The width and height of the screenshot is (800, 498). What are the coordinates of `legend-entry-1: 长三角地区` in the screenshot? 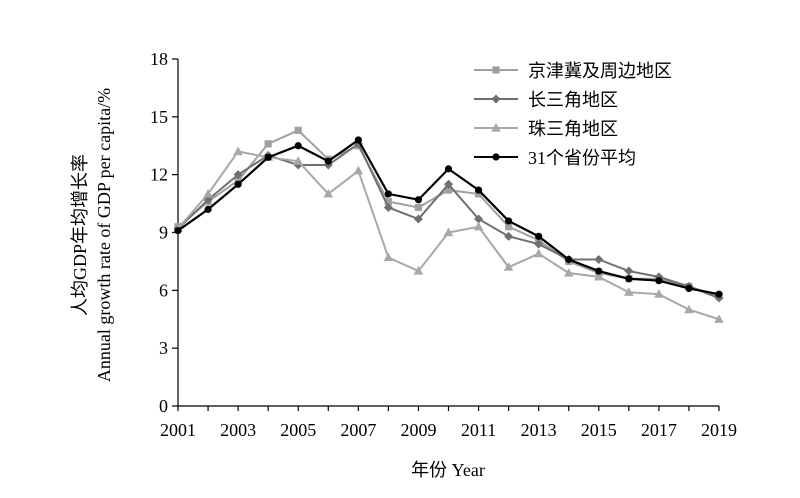 It's located at (546, 100).